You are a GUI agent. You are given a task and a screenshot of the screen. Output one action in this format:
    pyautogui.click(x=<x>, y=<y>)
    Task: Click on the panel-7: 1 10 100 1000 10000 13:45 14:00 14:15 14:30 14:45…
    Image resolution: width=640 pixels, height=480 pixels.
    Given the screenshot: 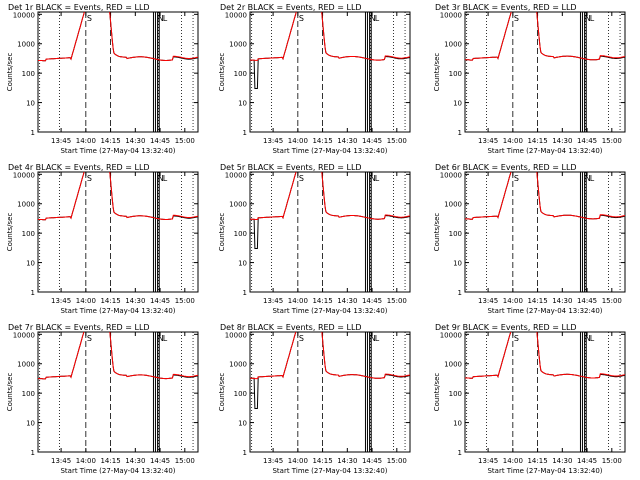 What is the action you would take?
    pyautogui.click(x=102, y=399)
    